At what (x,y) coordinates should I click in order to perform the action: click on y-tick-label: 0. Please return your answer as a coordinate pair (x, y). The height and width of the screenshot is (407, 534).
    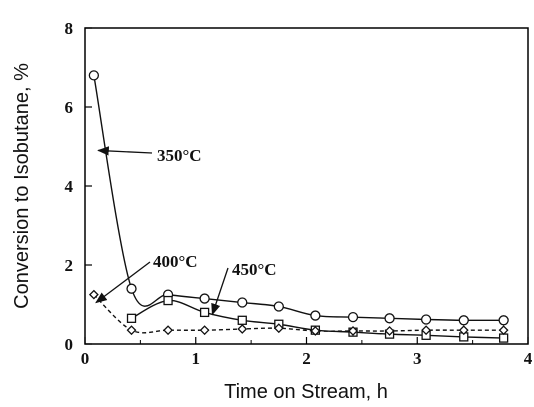
    Looking at the image, I should click on (69, 344).